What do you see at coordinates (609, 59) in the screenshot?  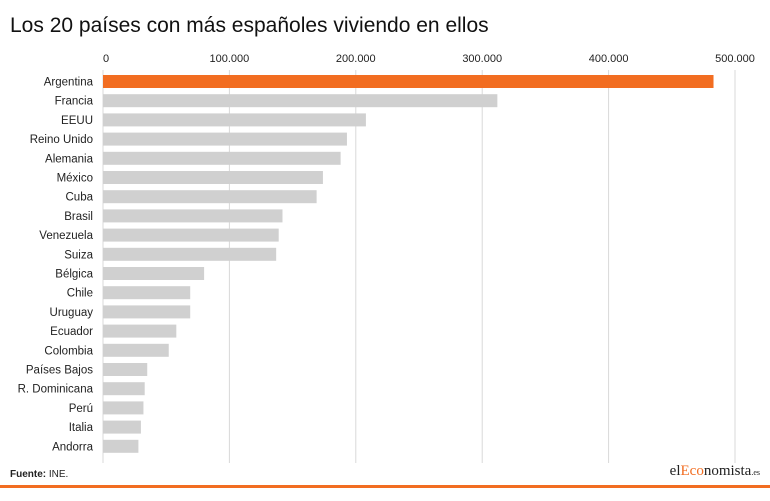 I see `x-tick-label: 400.000` at bounding box center [609, 59].